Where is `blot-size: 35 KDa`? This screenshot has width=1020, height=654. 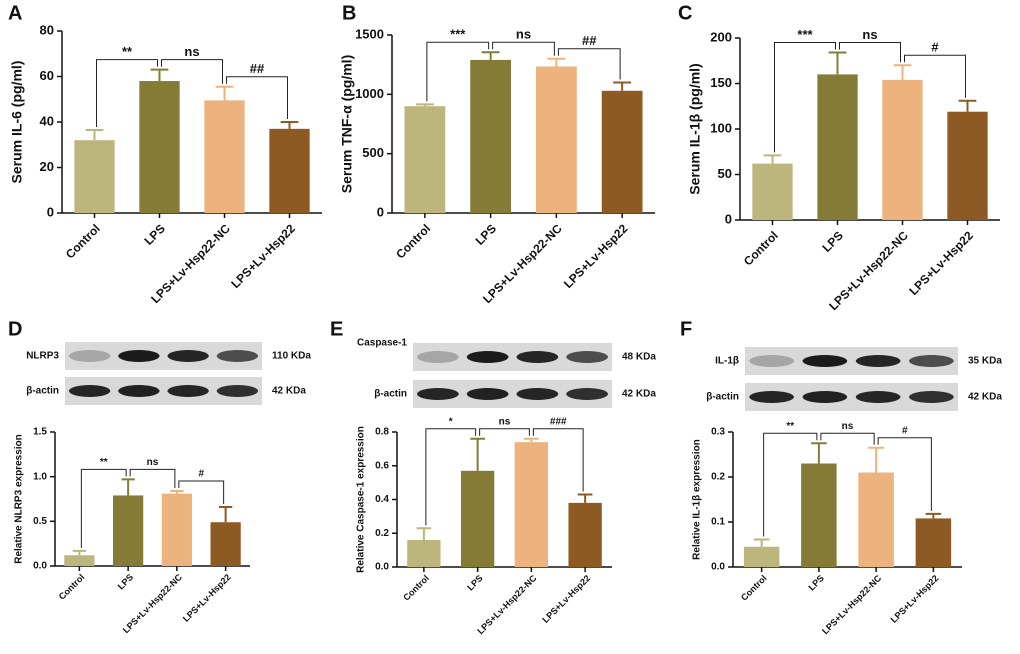 blot-size: 35 KDa is located at coordinates (985, 361).